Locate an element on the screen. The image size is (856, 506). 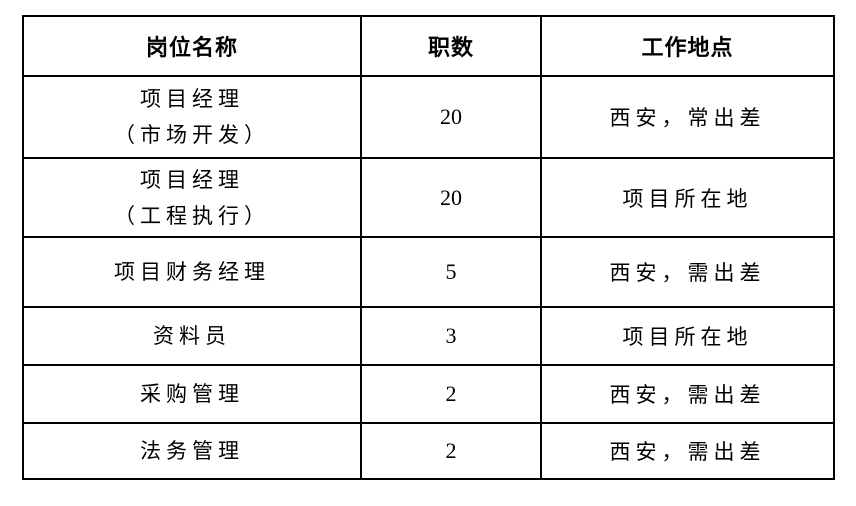
position-name-cell: 采购管理 is located at coordinates (192, 394).